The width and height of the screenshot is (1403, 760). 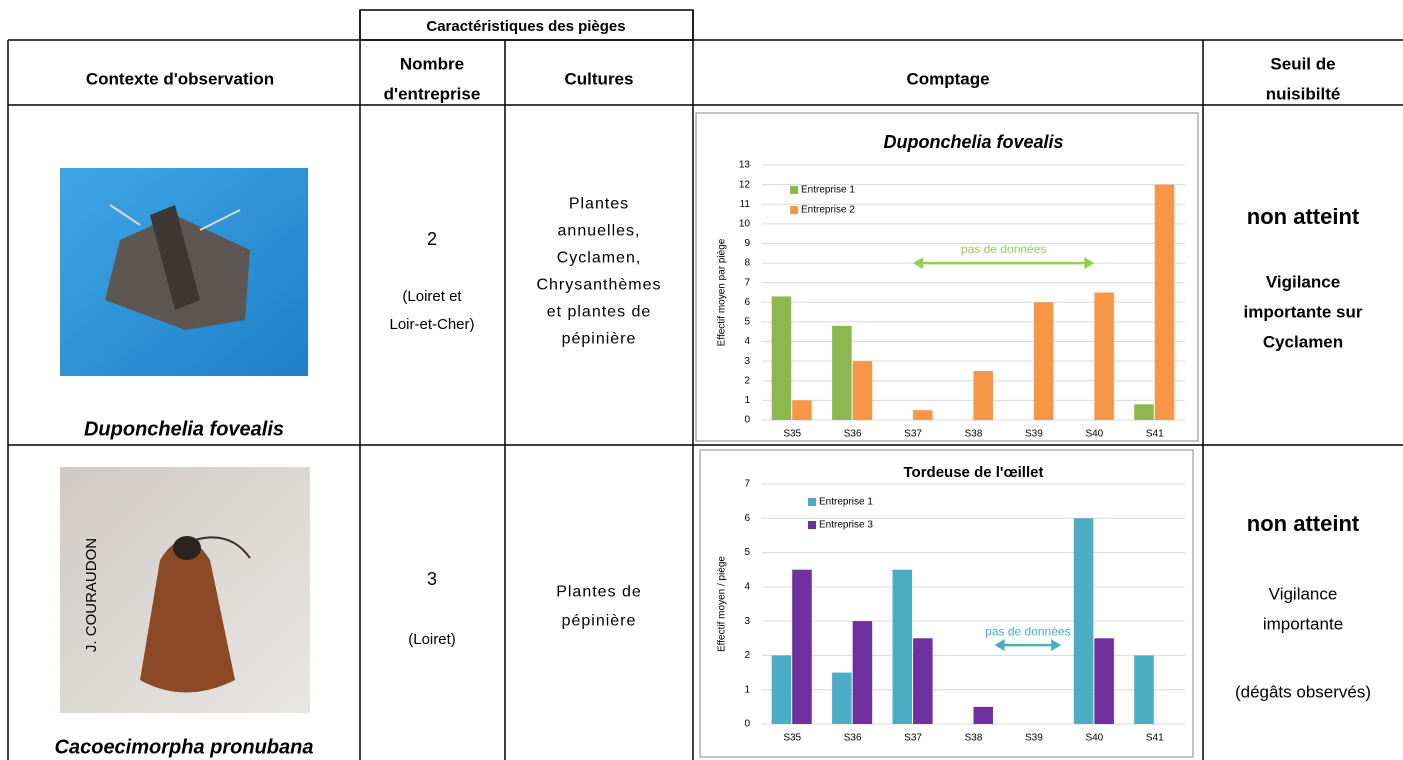 I want to click on x-tick-label: S37, so click(x=913, y=738).